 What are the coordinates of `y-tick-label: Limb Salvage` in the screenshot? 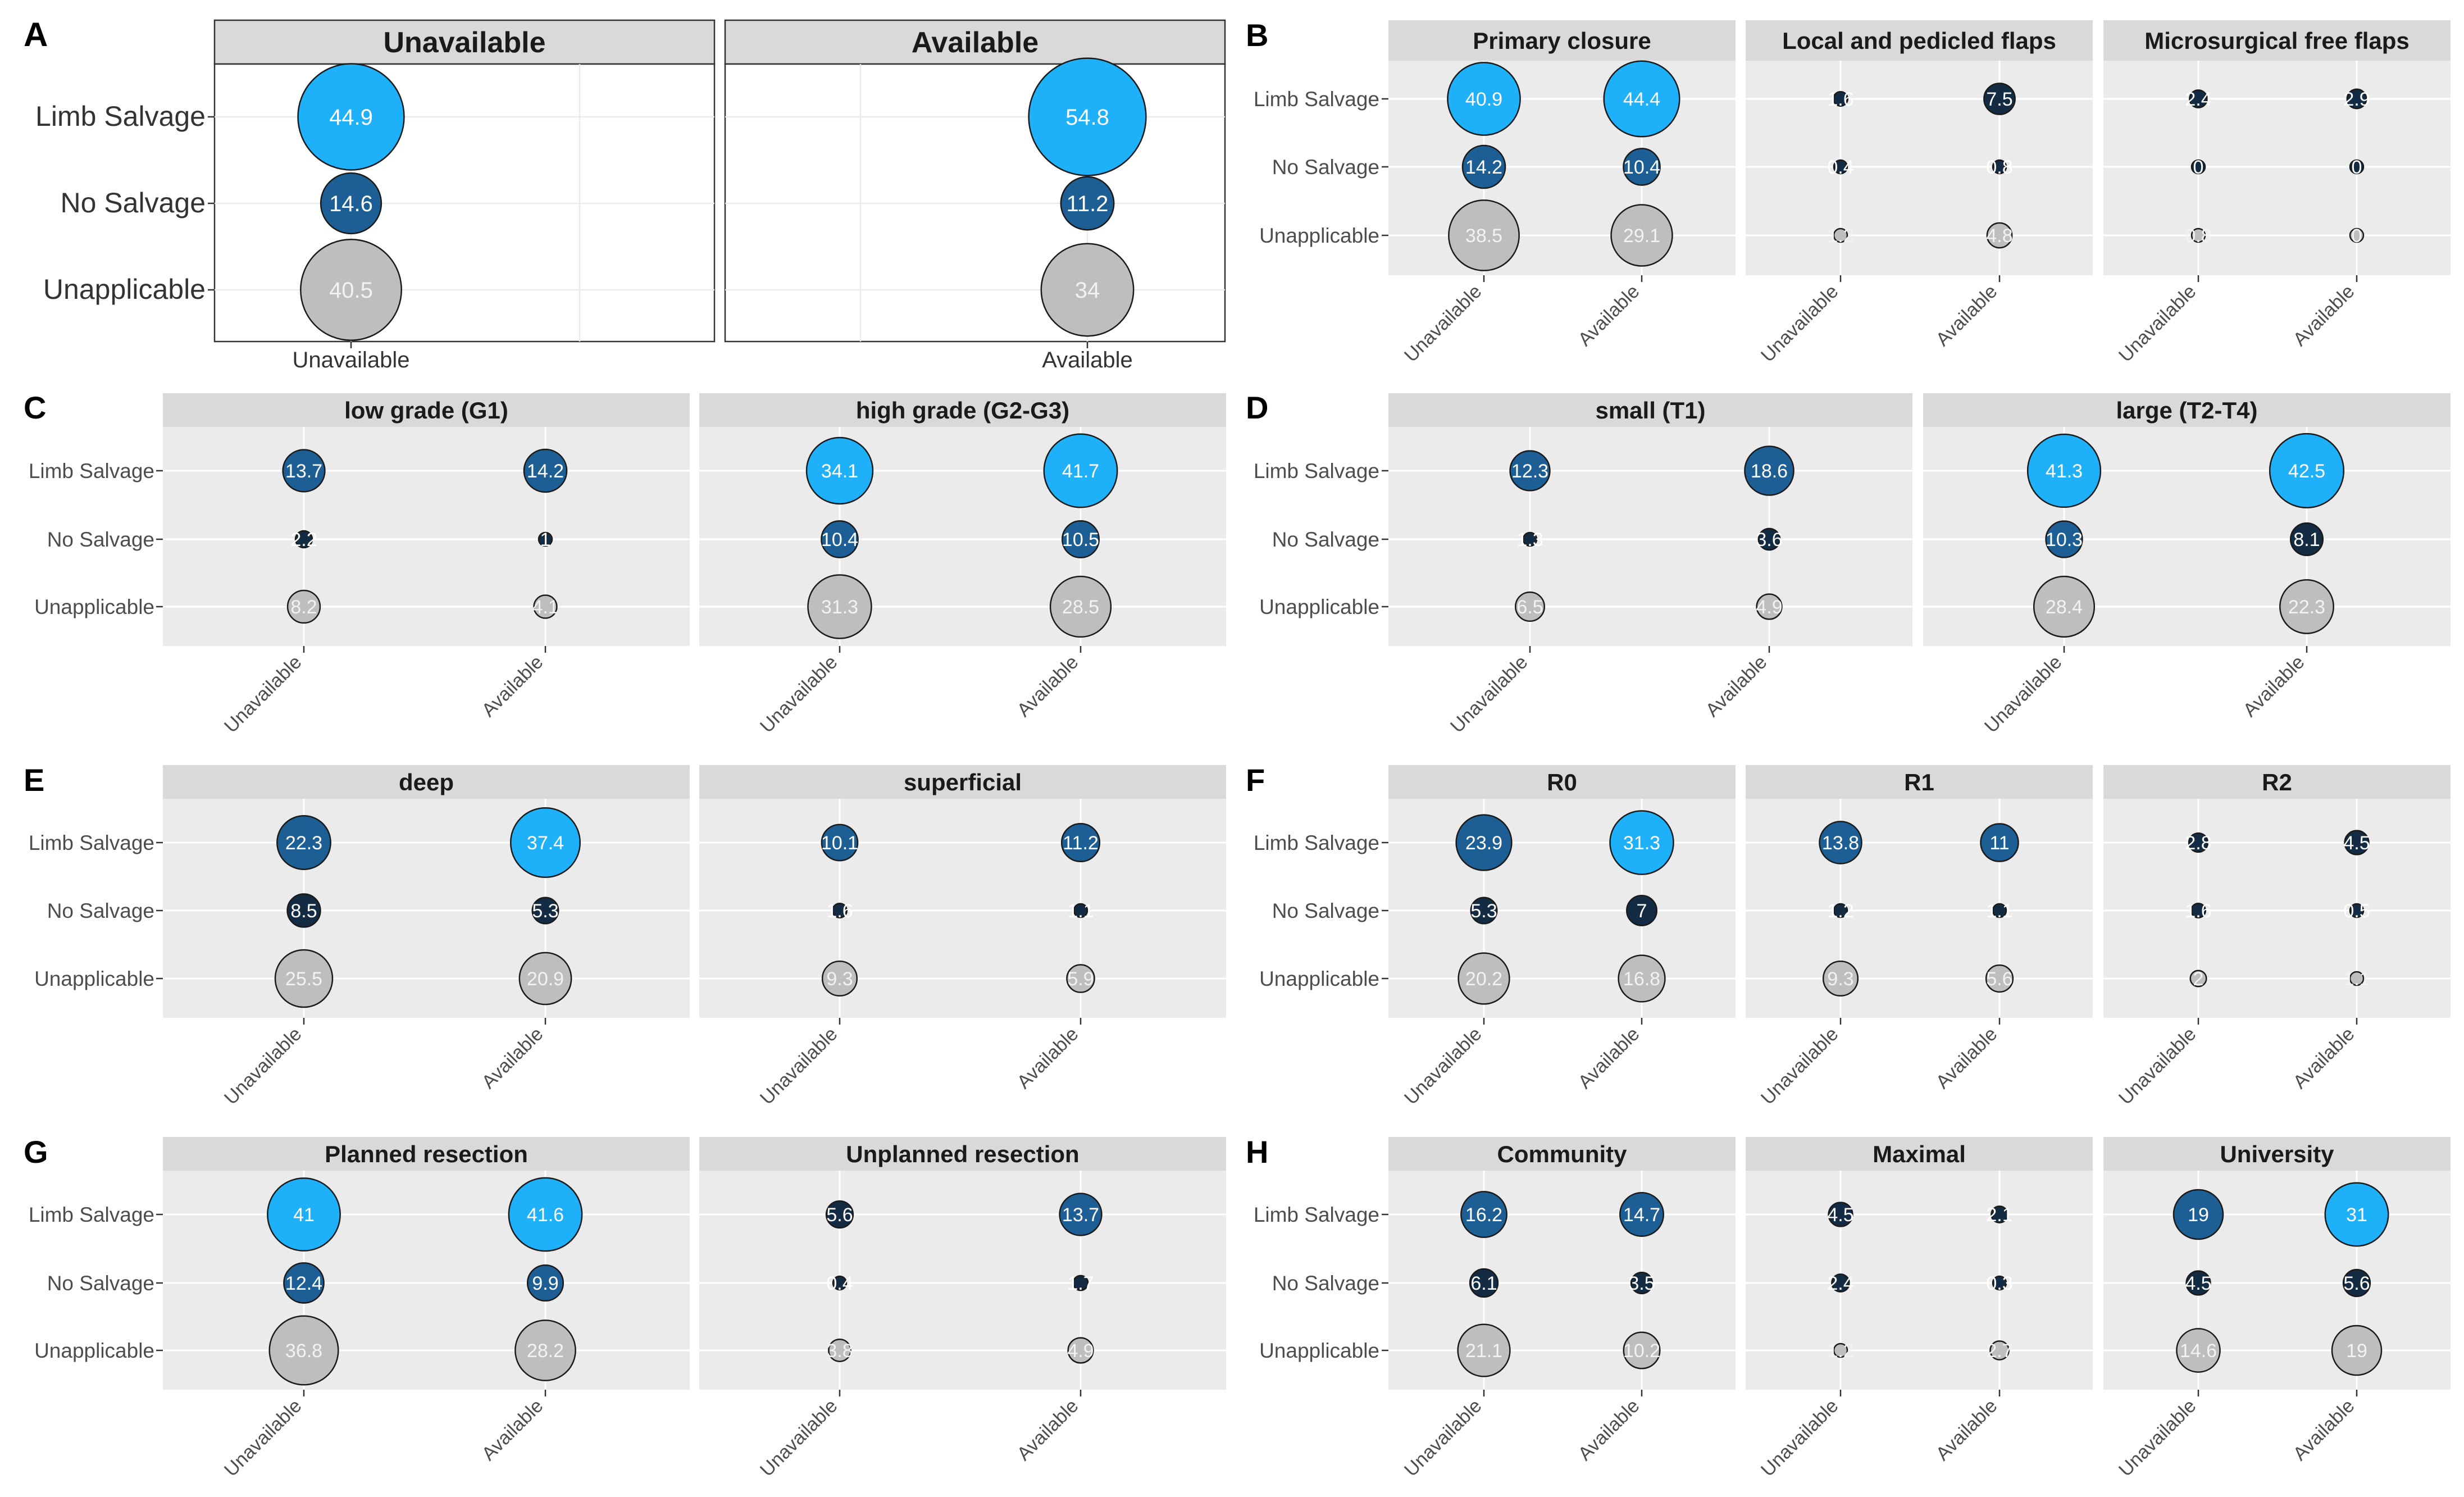 It's located at (1317, 1214).